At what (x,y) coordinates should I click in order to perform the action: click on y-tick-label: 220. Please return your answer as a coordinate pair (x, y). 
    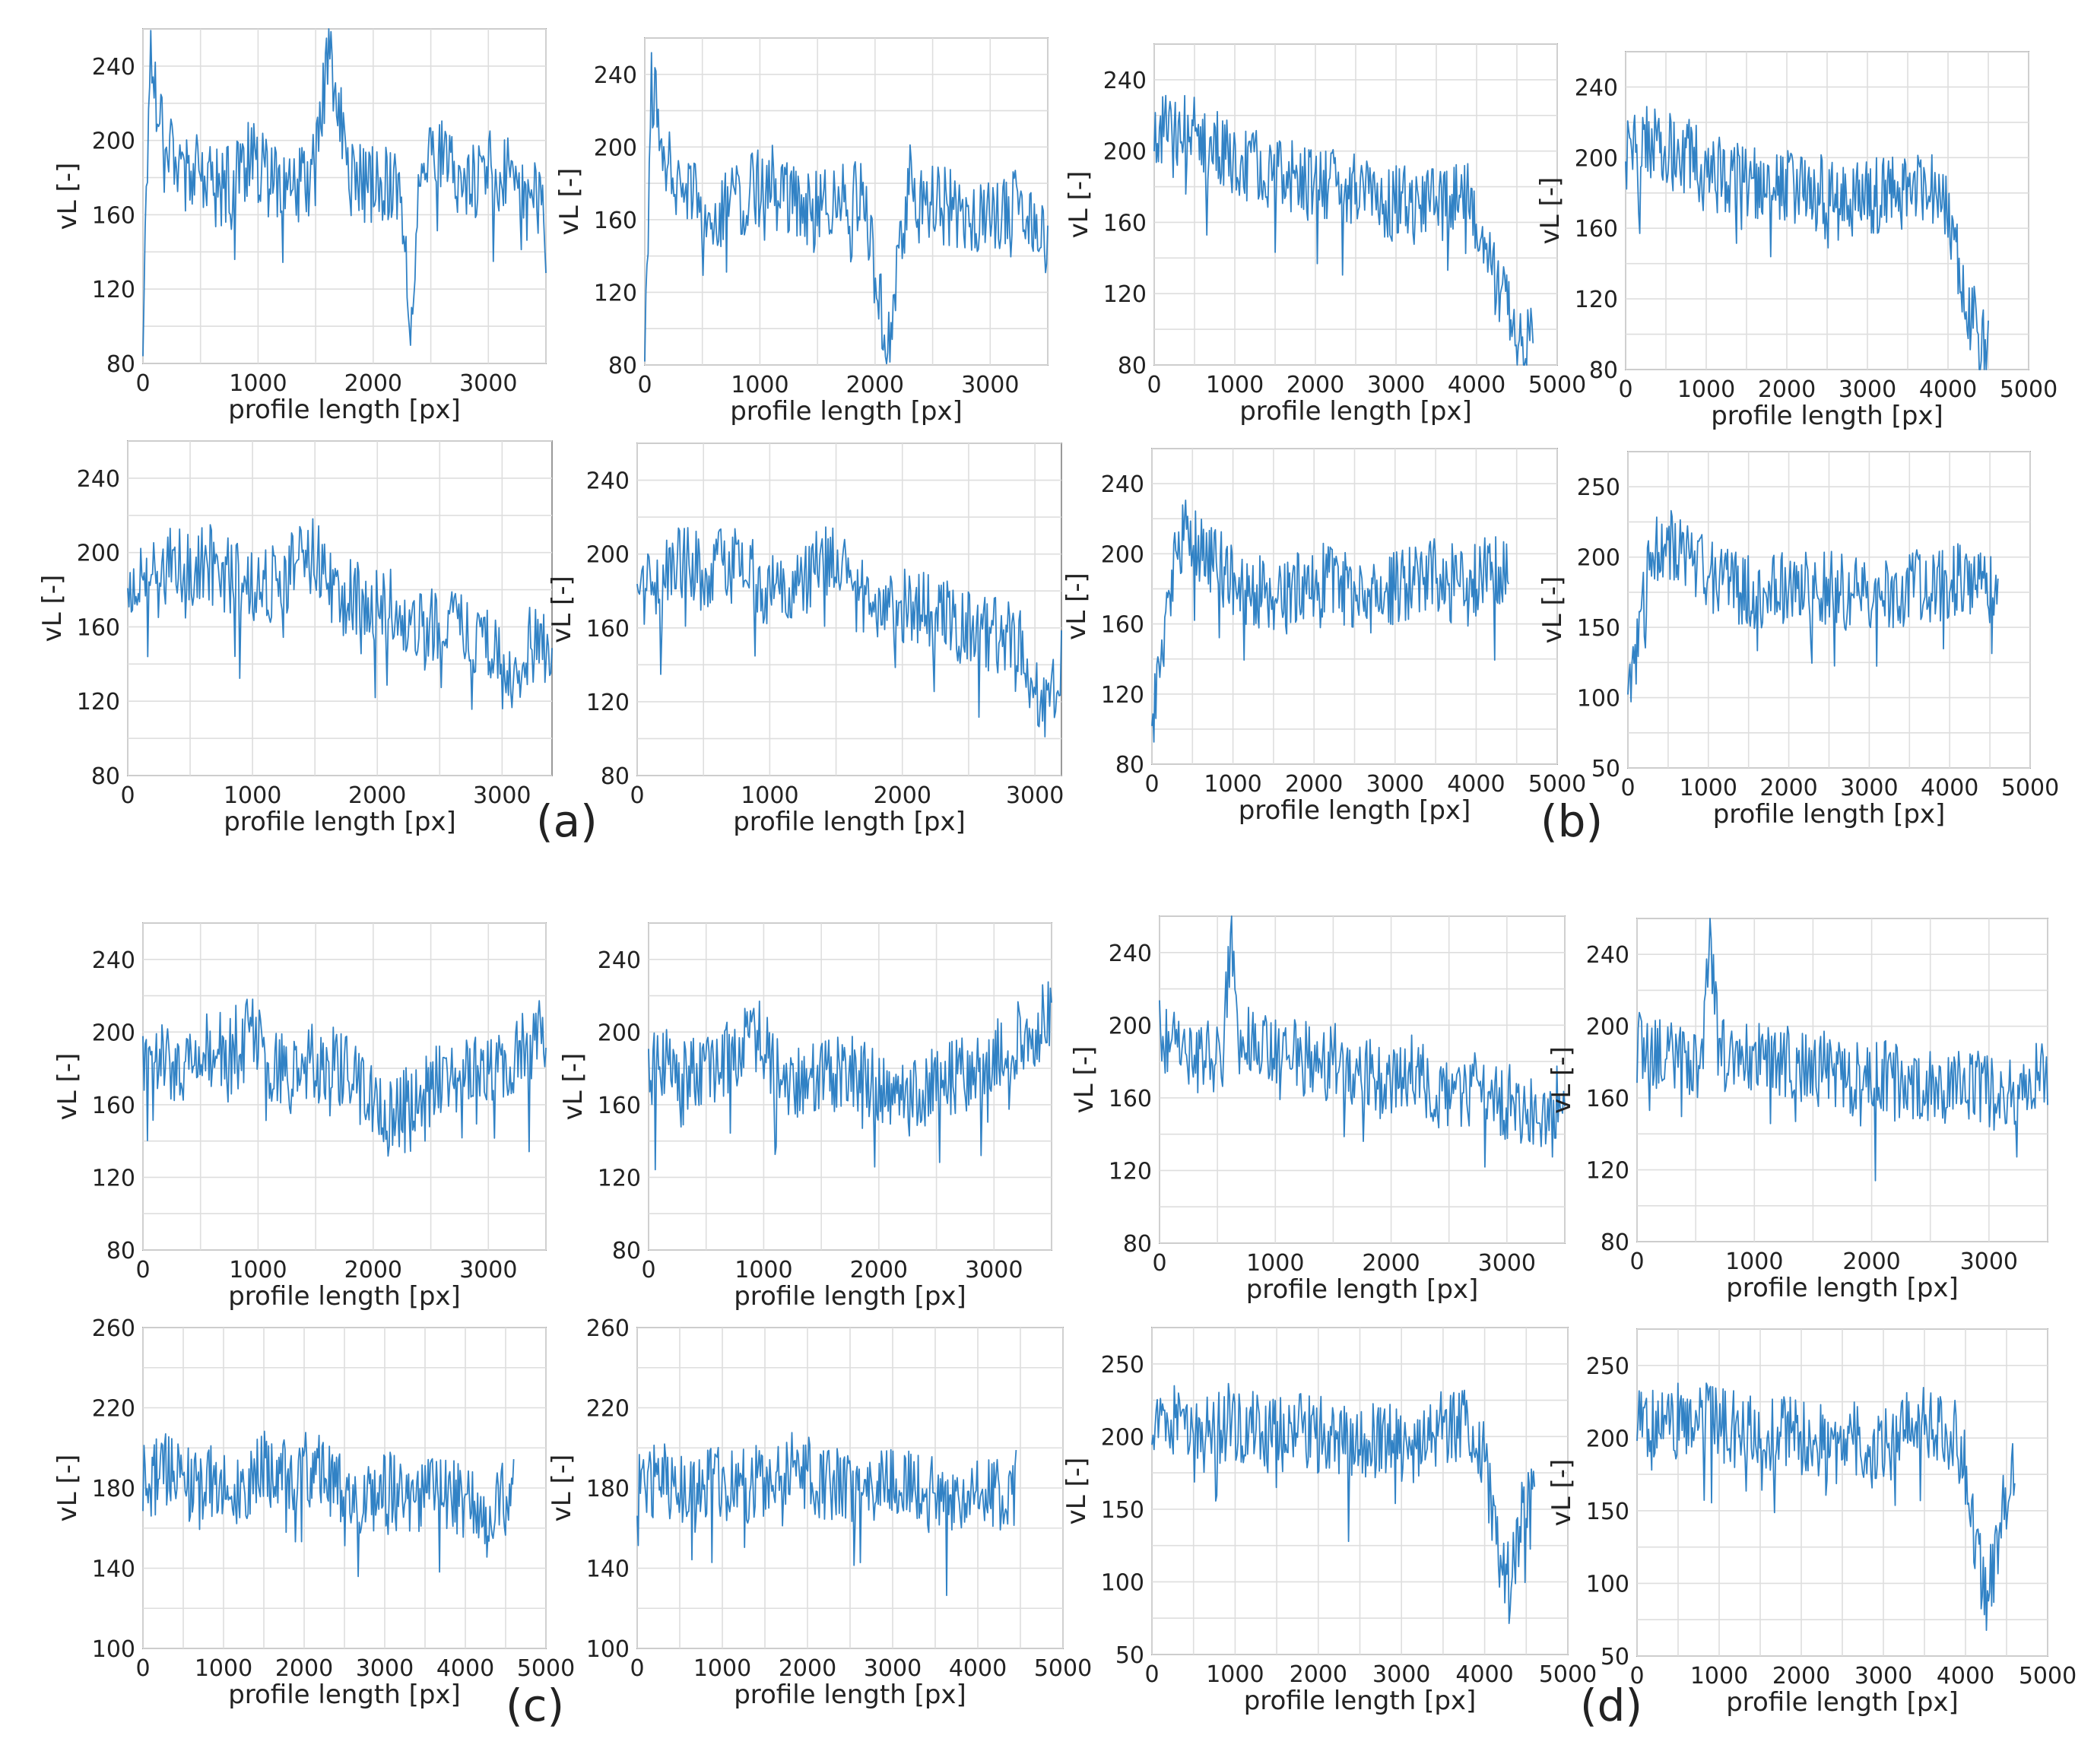
    Looking at the image, I should click on (608, 1409).